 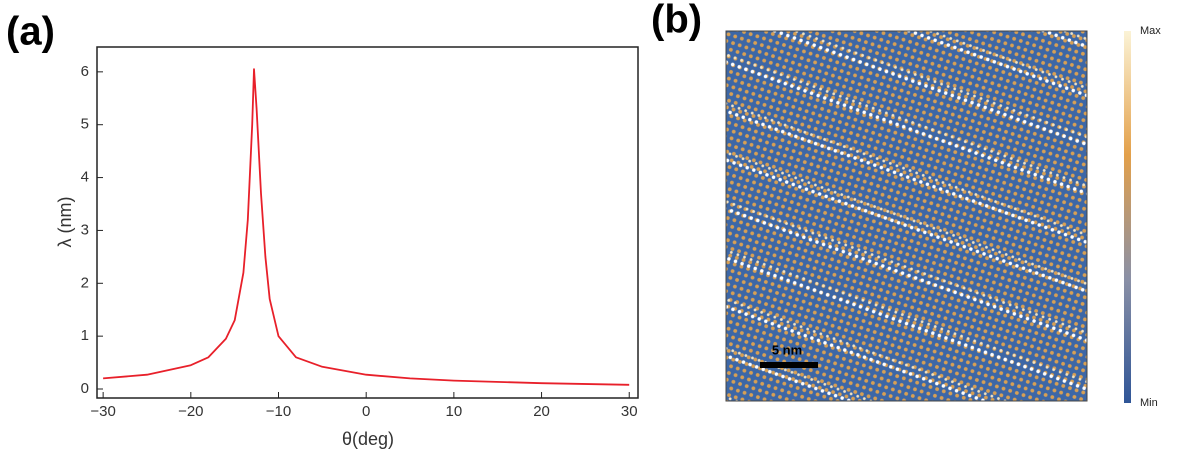 What do you see at coordinates (366, 411) in the screenshot?
I see `x-tick-label: 0` at bounding box center [366, 411].